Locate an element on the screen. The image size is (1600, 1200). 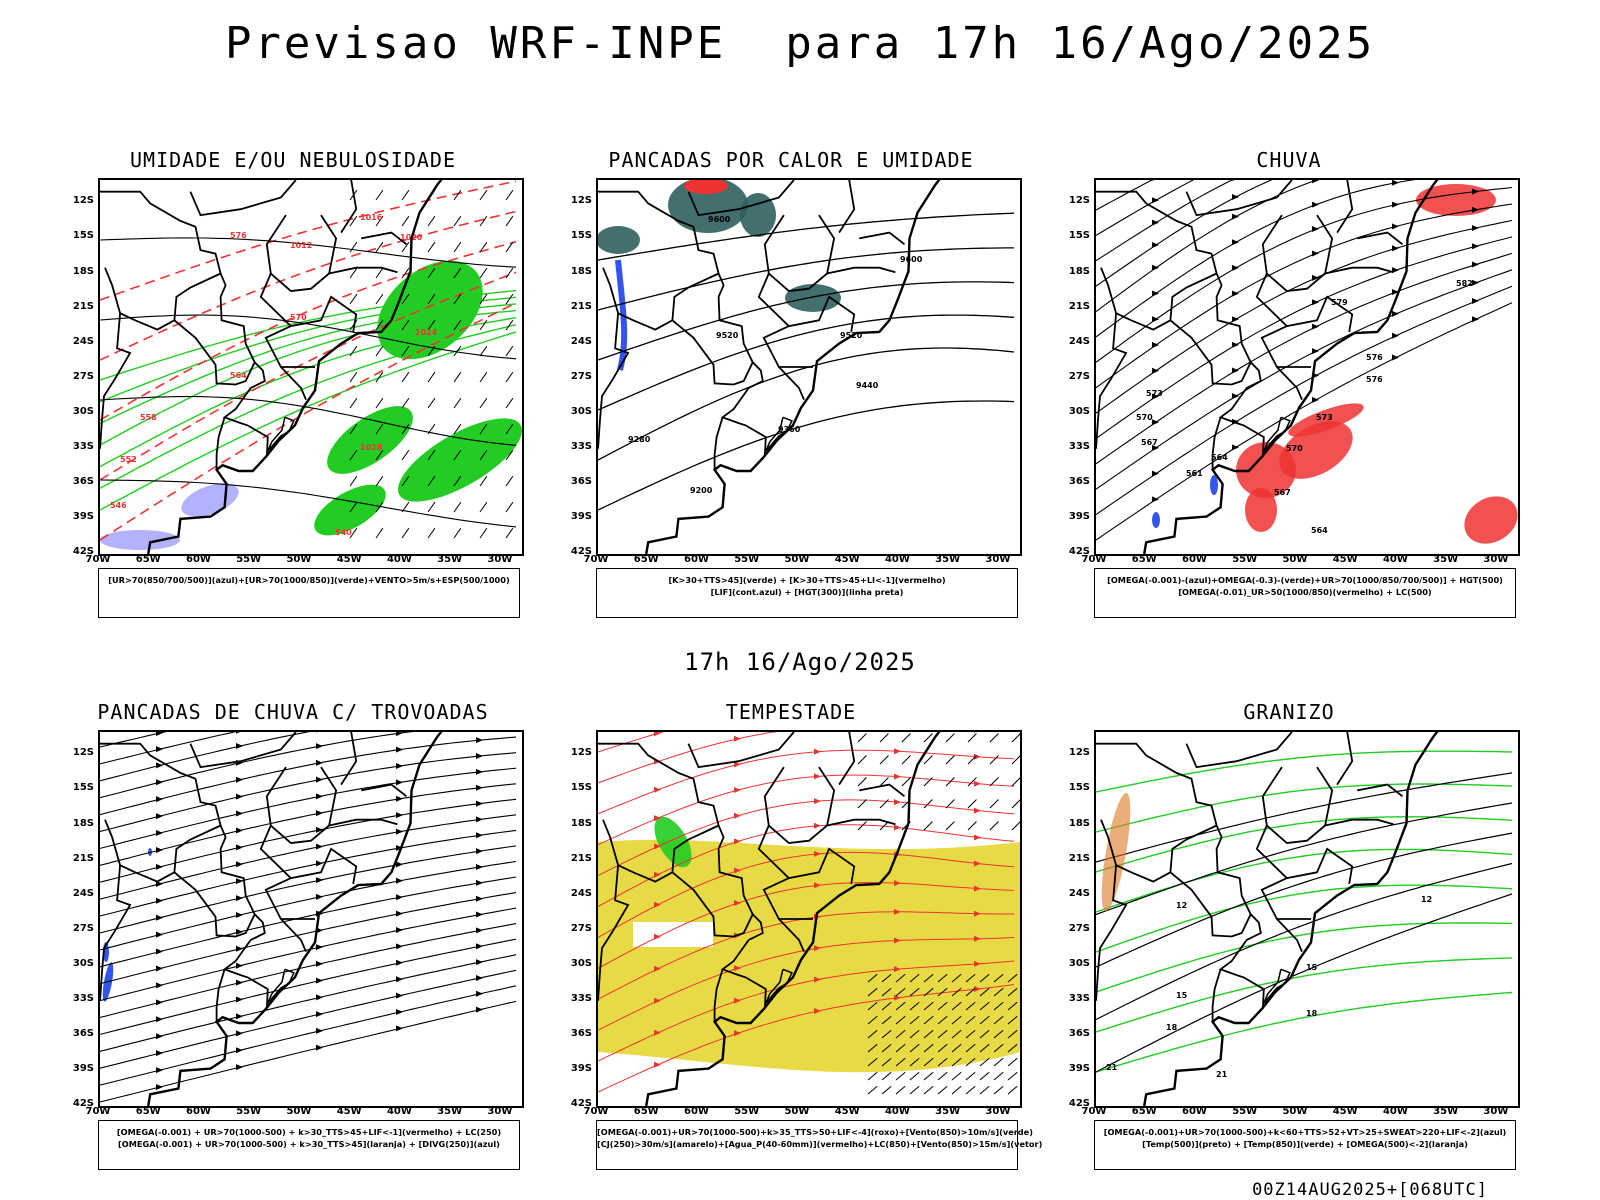
contour-label-1: 579 is located at coordinates (1339, 302).